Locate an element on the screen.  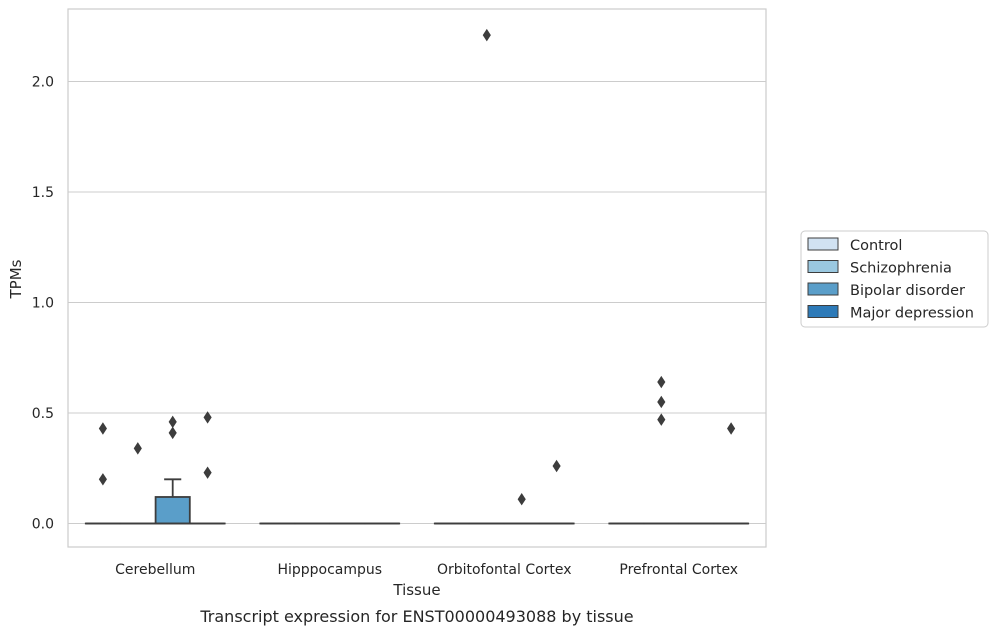
legend-frame is located at coordinates (894, 279).